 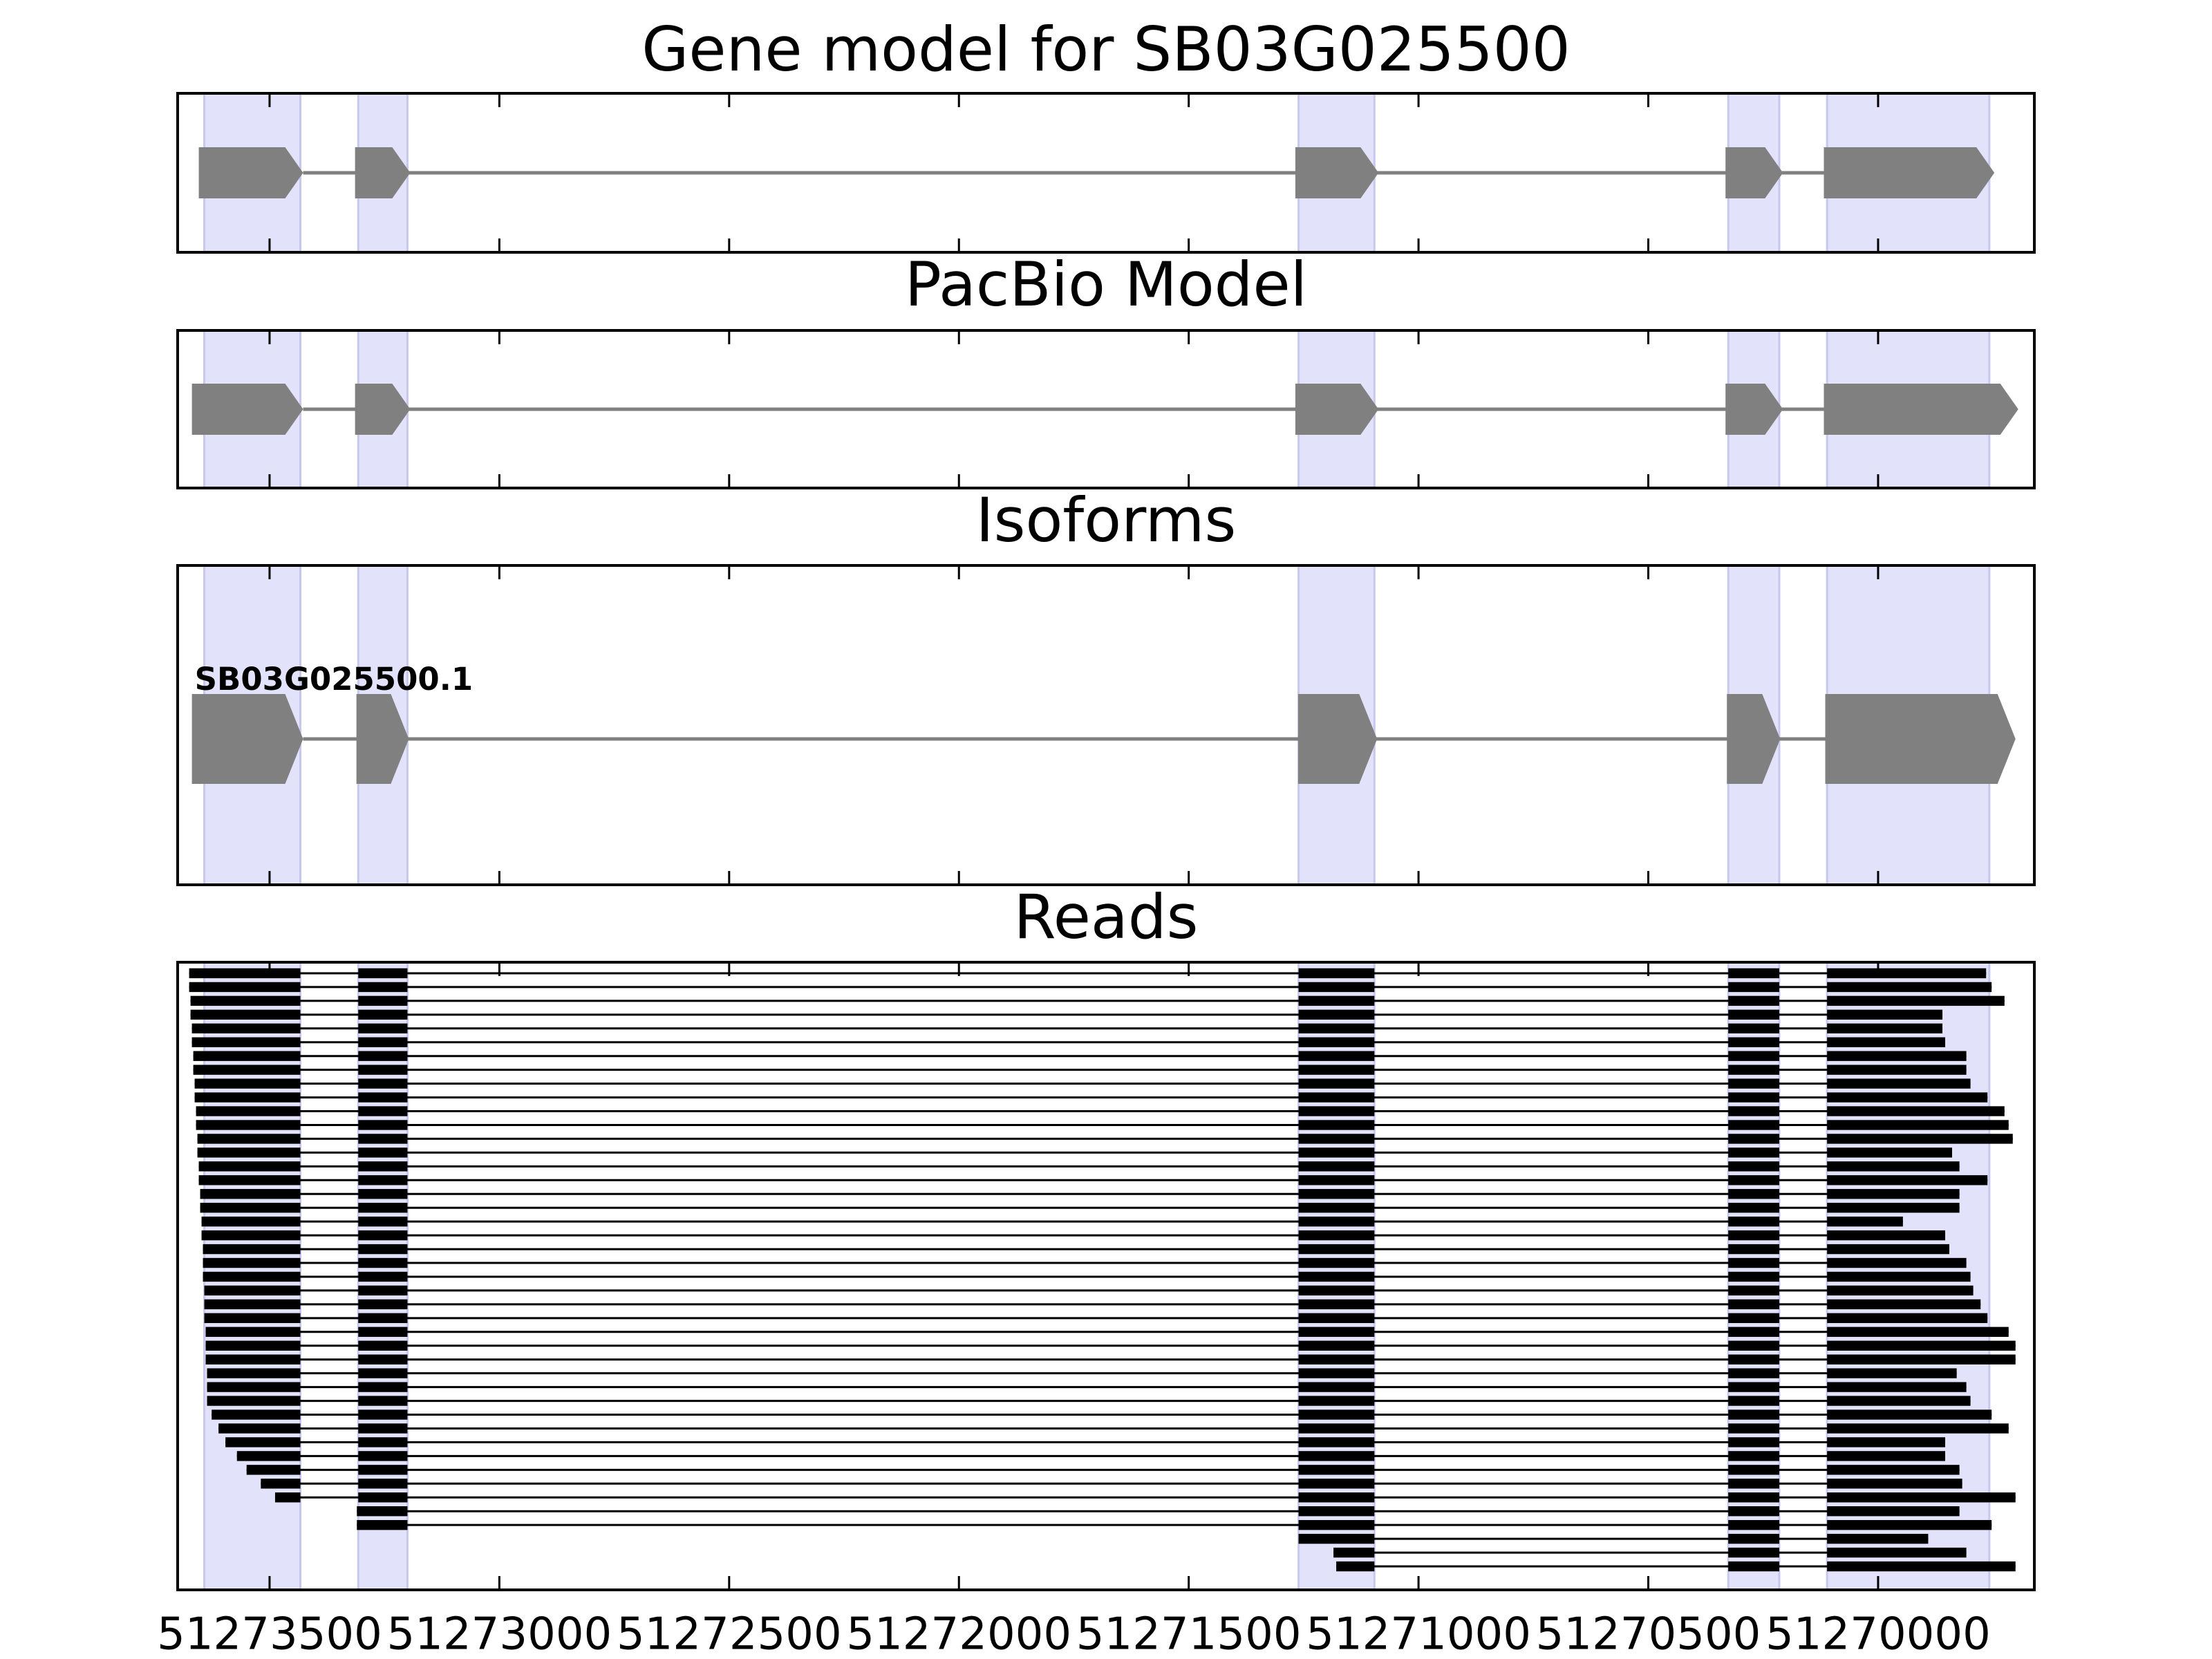 I want to click on x-tick-label: 51270000, so click(x=1878, y=1634).